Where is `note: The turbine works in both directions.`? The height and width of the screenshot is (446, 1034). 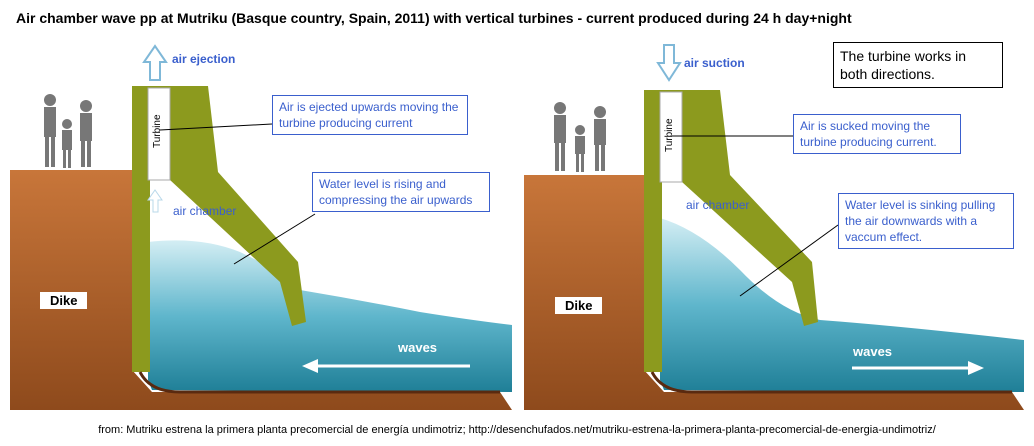 note: The turbine works in both directions. is located at coordinates (918, 65).